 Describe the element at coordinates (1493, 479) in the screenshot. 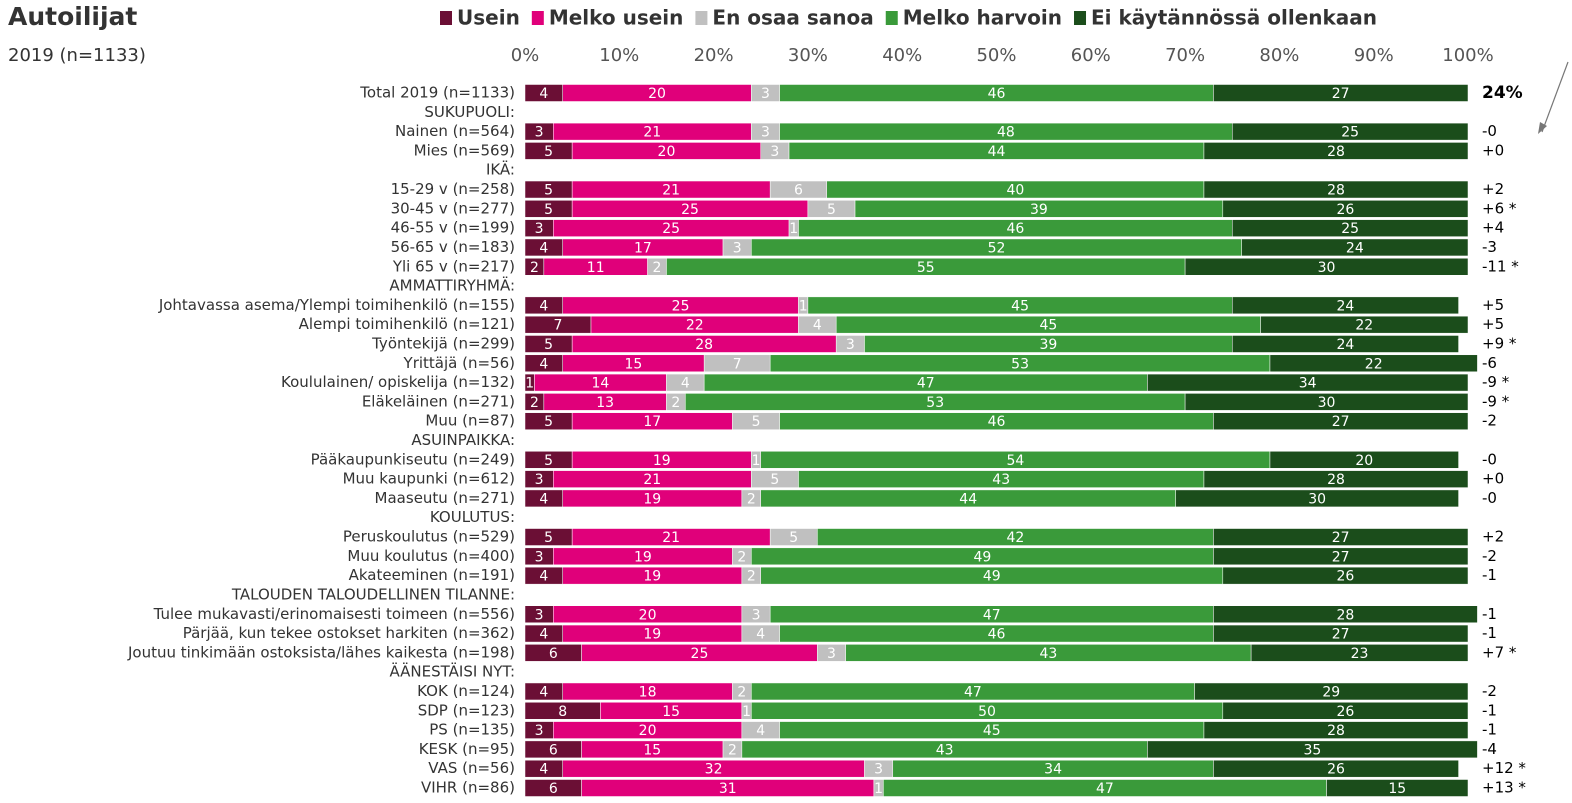

I see `change-label: +0` at that location.